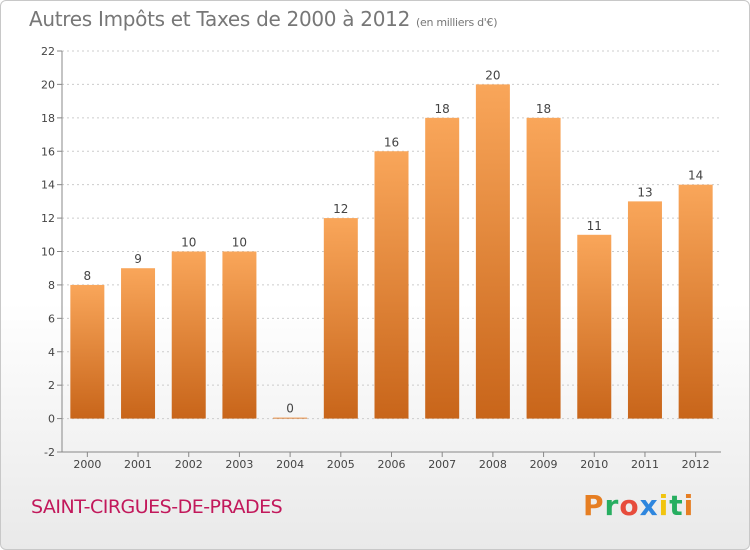 This screenshot has width=750, height=550. What do you see at coordinates (49, 452) in the screenshot?
I see `y-tick-label: -2` at bounding box center [49, 452].